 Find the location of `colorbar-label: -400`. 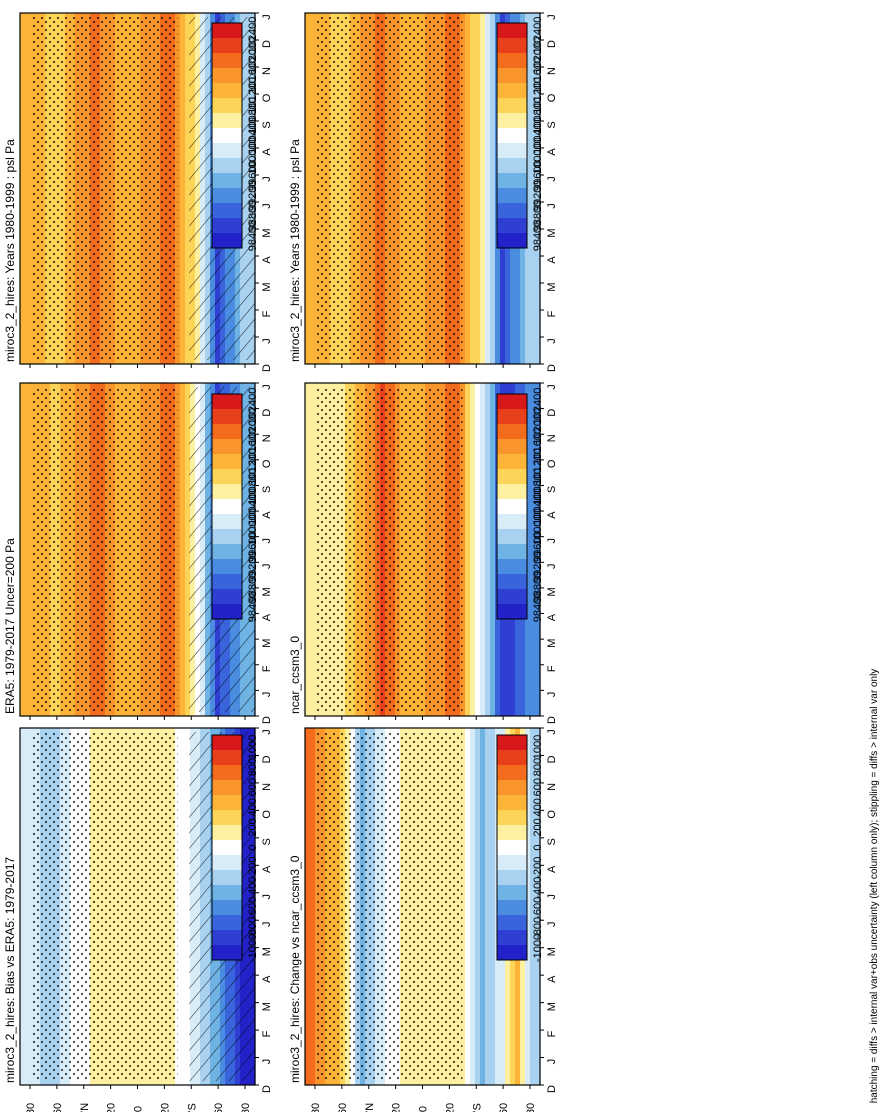

colorbar-label: -400 is located at coordinates (538, 888).